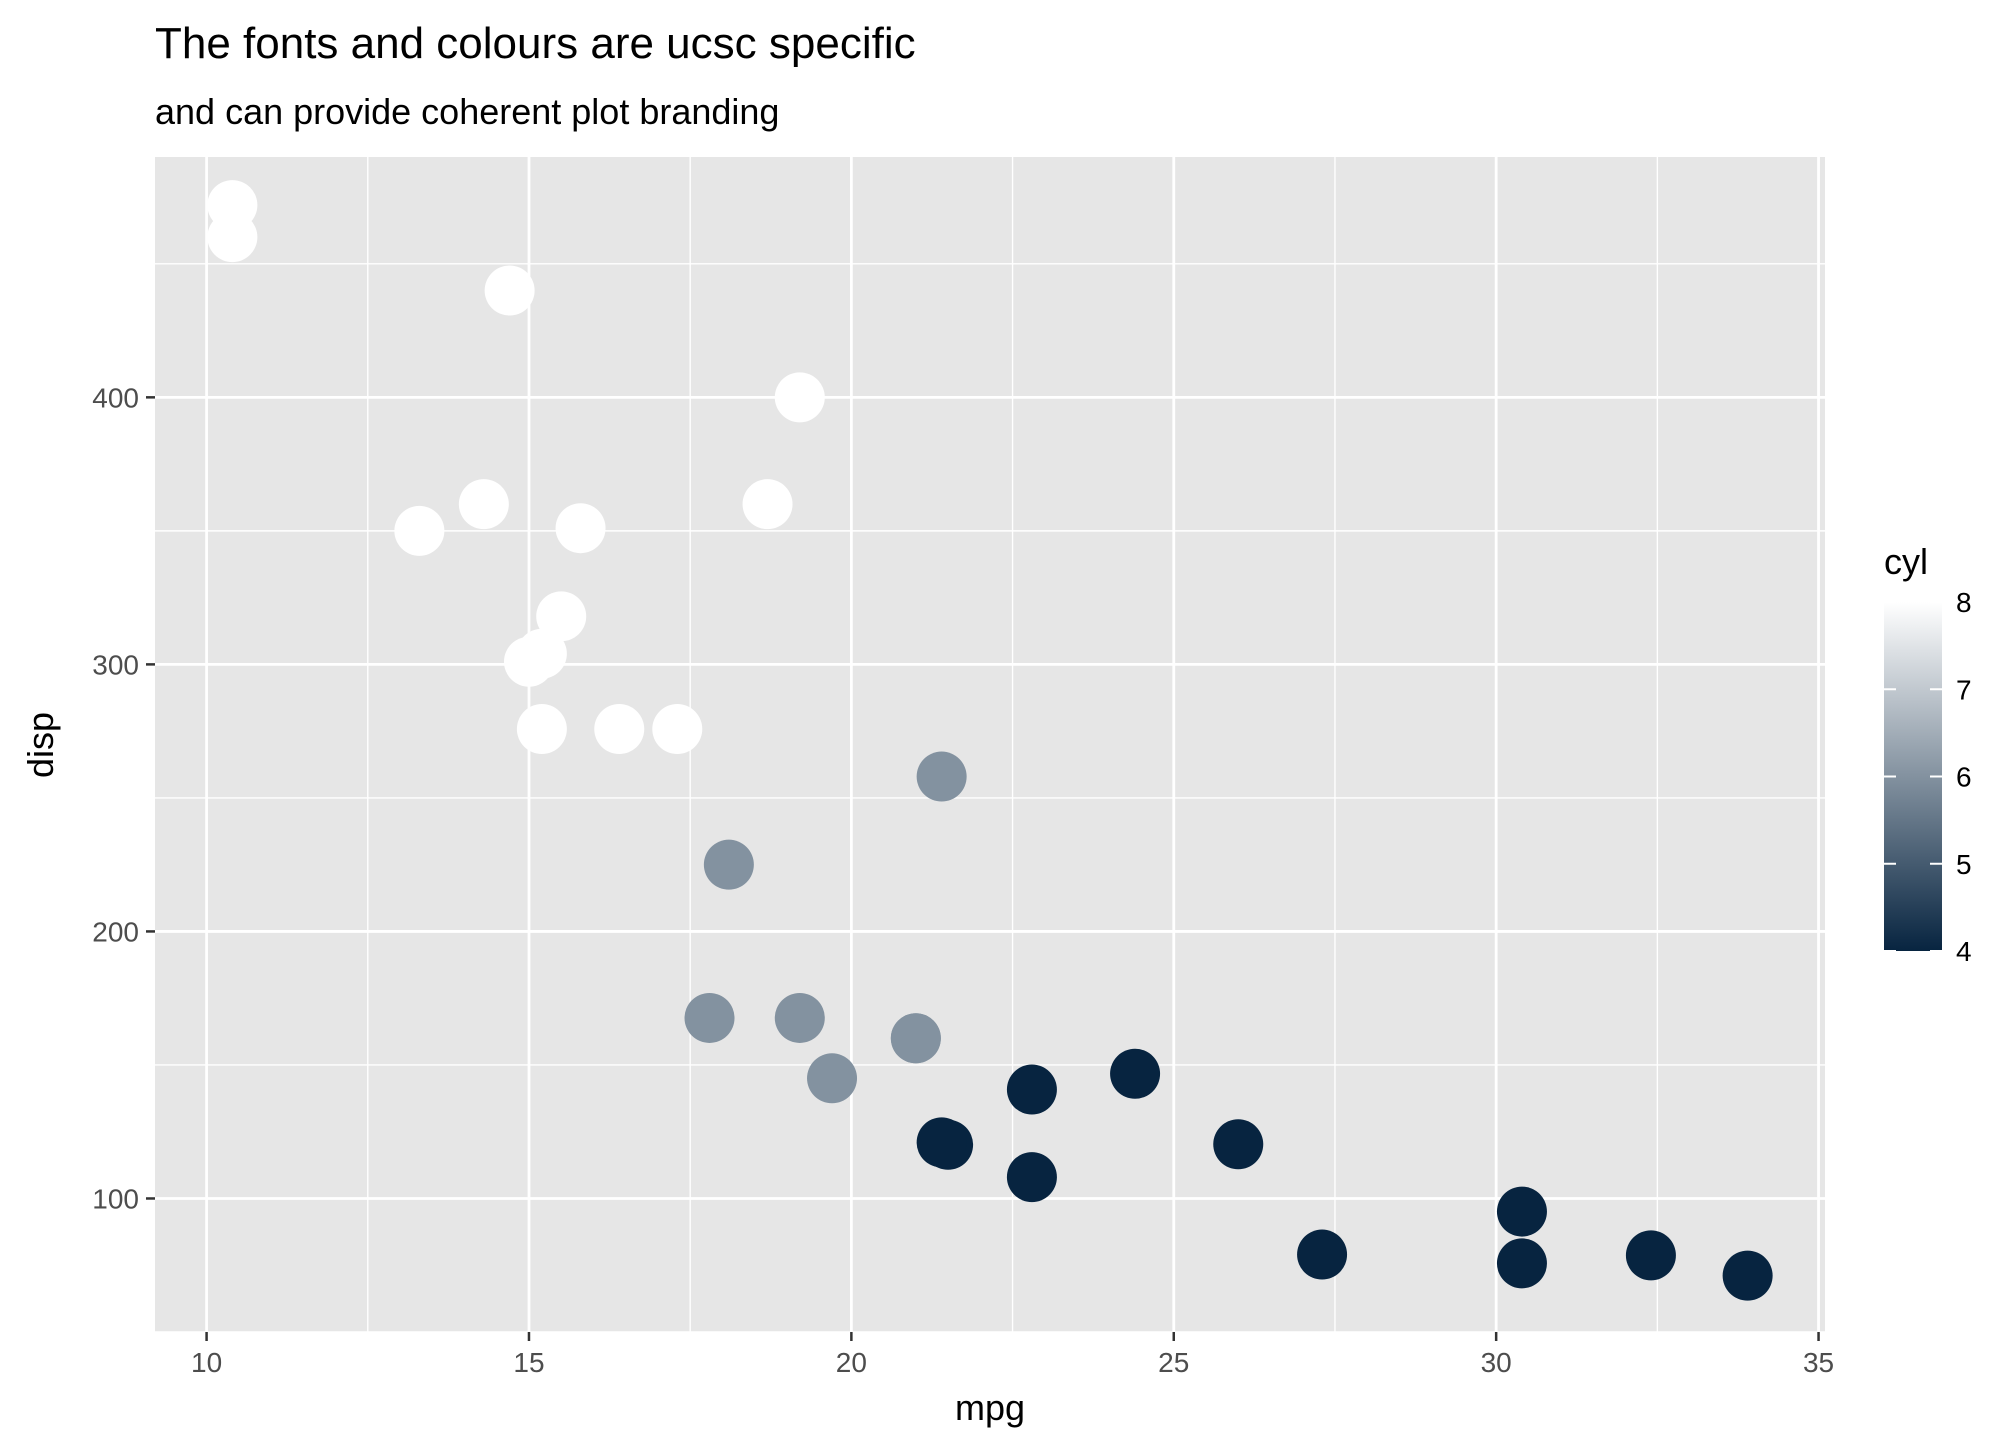 The height and width of the screenshot is (1440, 2016). I want to click on x-tick-label: 15, so click(528, 1362).